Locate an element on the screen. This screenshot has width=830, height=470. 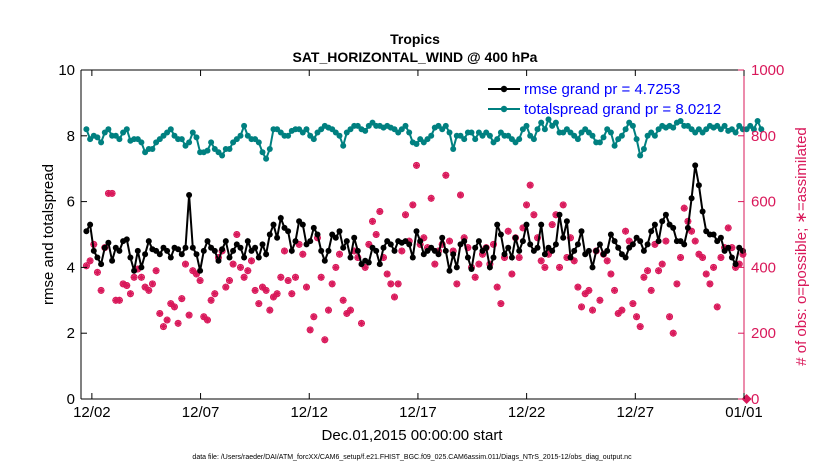
y-tick-label-left: 6 is located at coordinates (71, 202).